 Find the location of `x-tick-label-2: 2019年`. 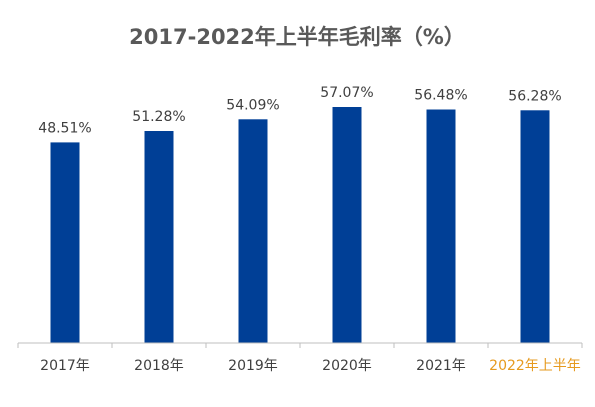

x-tick-label-2: 2019年 is located at coordinates (253, 366).